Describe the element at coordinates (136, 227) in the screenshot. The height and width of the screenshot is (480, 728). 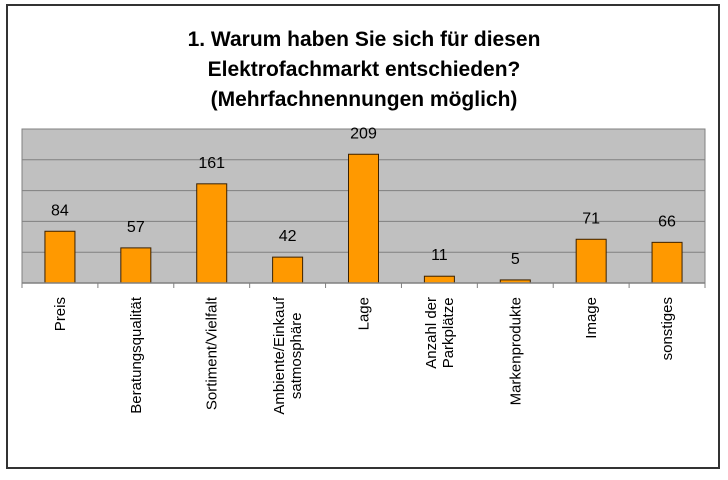
I see `data-label: 57` at that location.